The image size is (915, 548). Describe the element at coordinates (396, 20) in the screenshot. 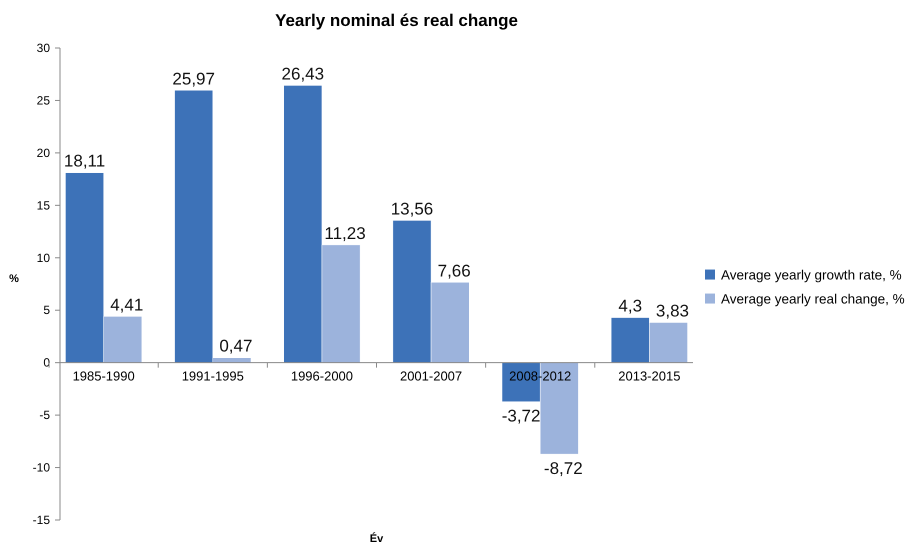

I see `chart-title: Yearly nominal és real change` at that location.